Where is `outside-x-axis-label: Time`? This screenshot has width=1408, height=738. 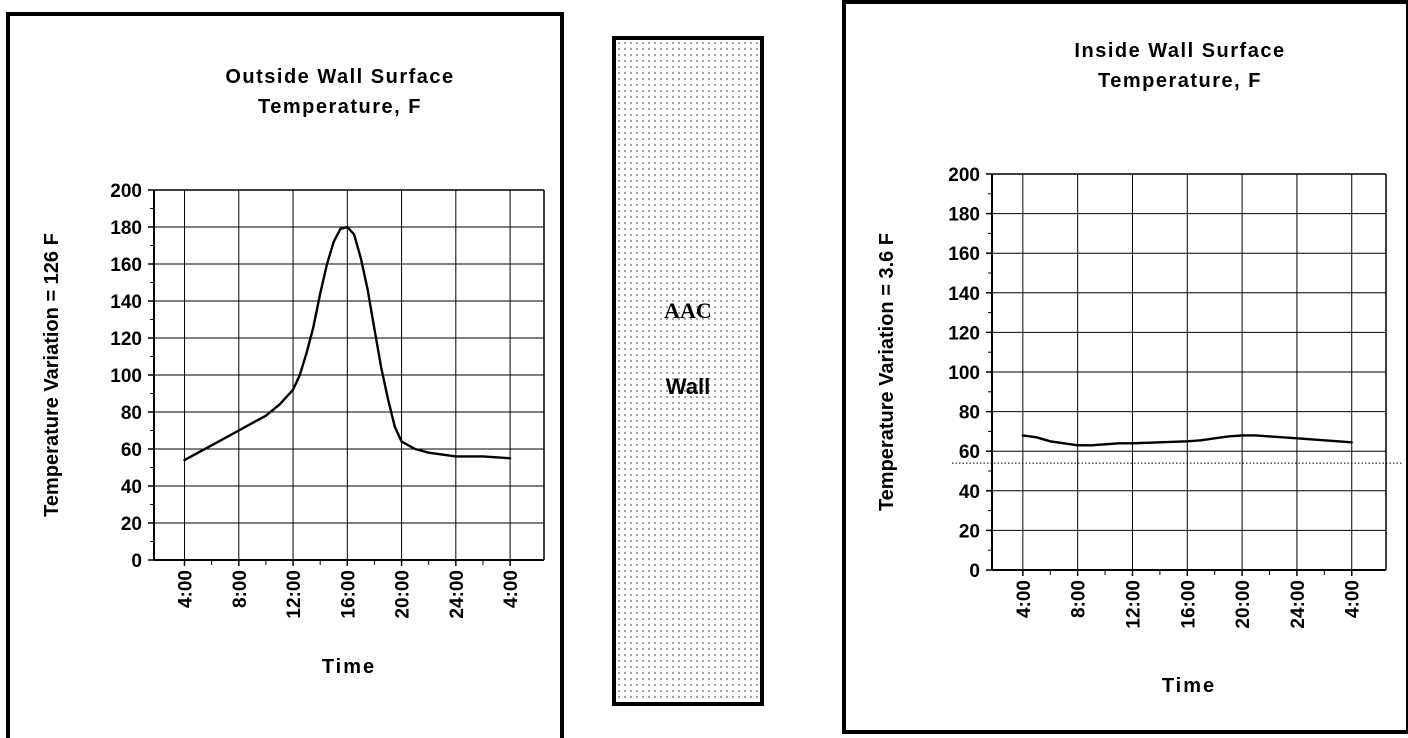
outside-x-axis-label: Time is located at coordinates (349, 667).